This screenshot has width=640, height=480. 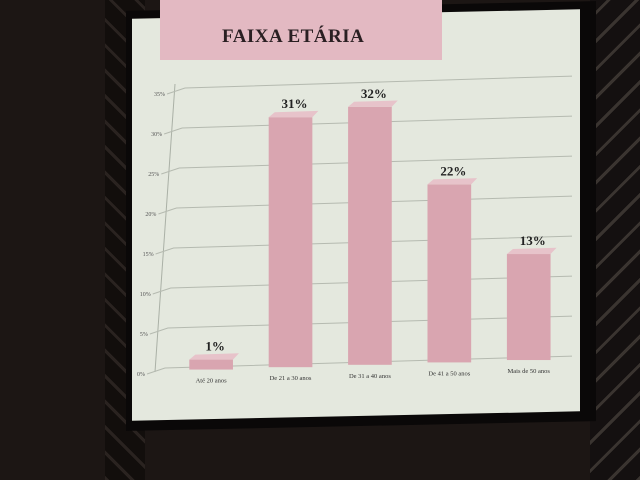 What do you see at coordinates (215, 346) in the screenshot?
I see `data-label: 1%` at bounding box center [215, 346].